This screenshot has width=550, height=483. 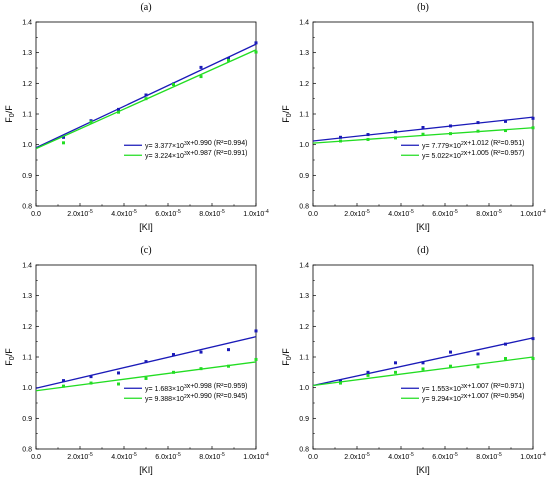 I want to click on panel-title: (a), so click(x=145, y=7).